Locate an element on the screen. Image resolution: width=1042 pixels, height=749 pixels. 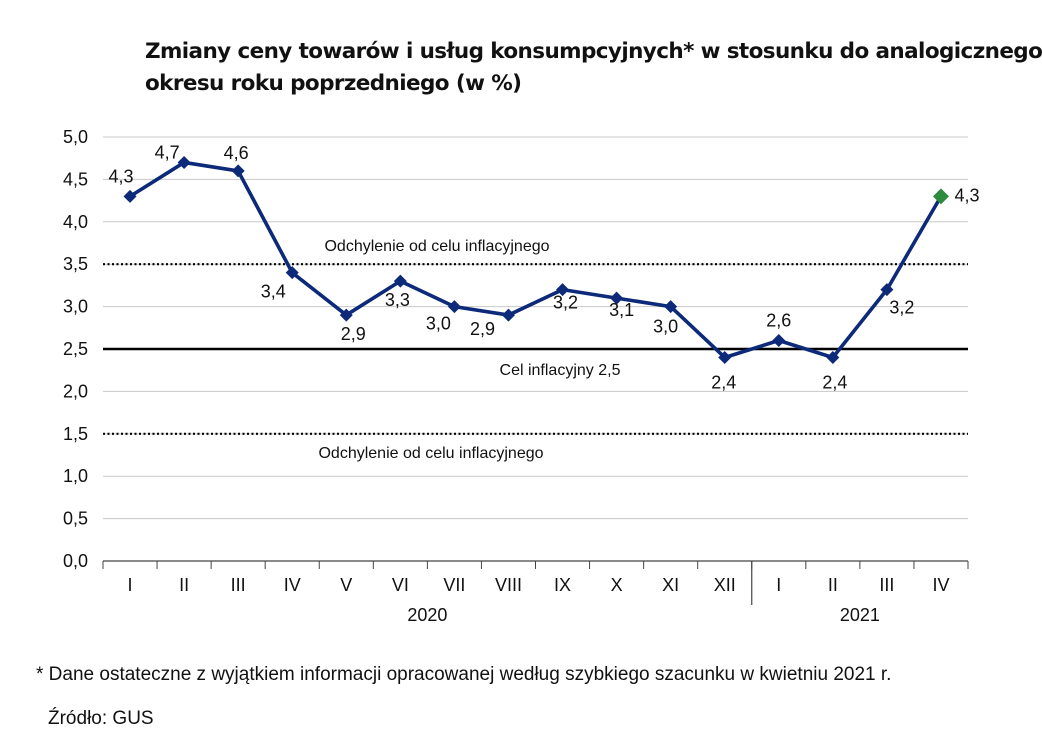
x-tick-label: VII is located at coordinates (454, 585).